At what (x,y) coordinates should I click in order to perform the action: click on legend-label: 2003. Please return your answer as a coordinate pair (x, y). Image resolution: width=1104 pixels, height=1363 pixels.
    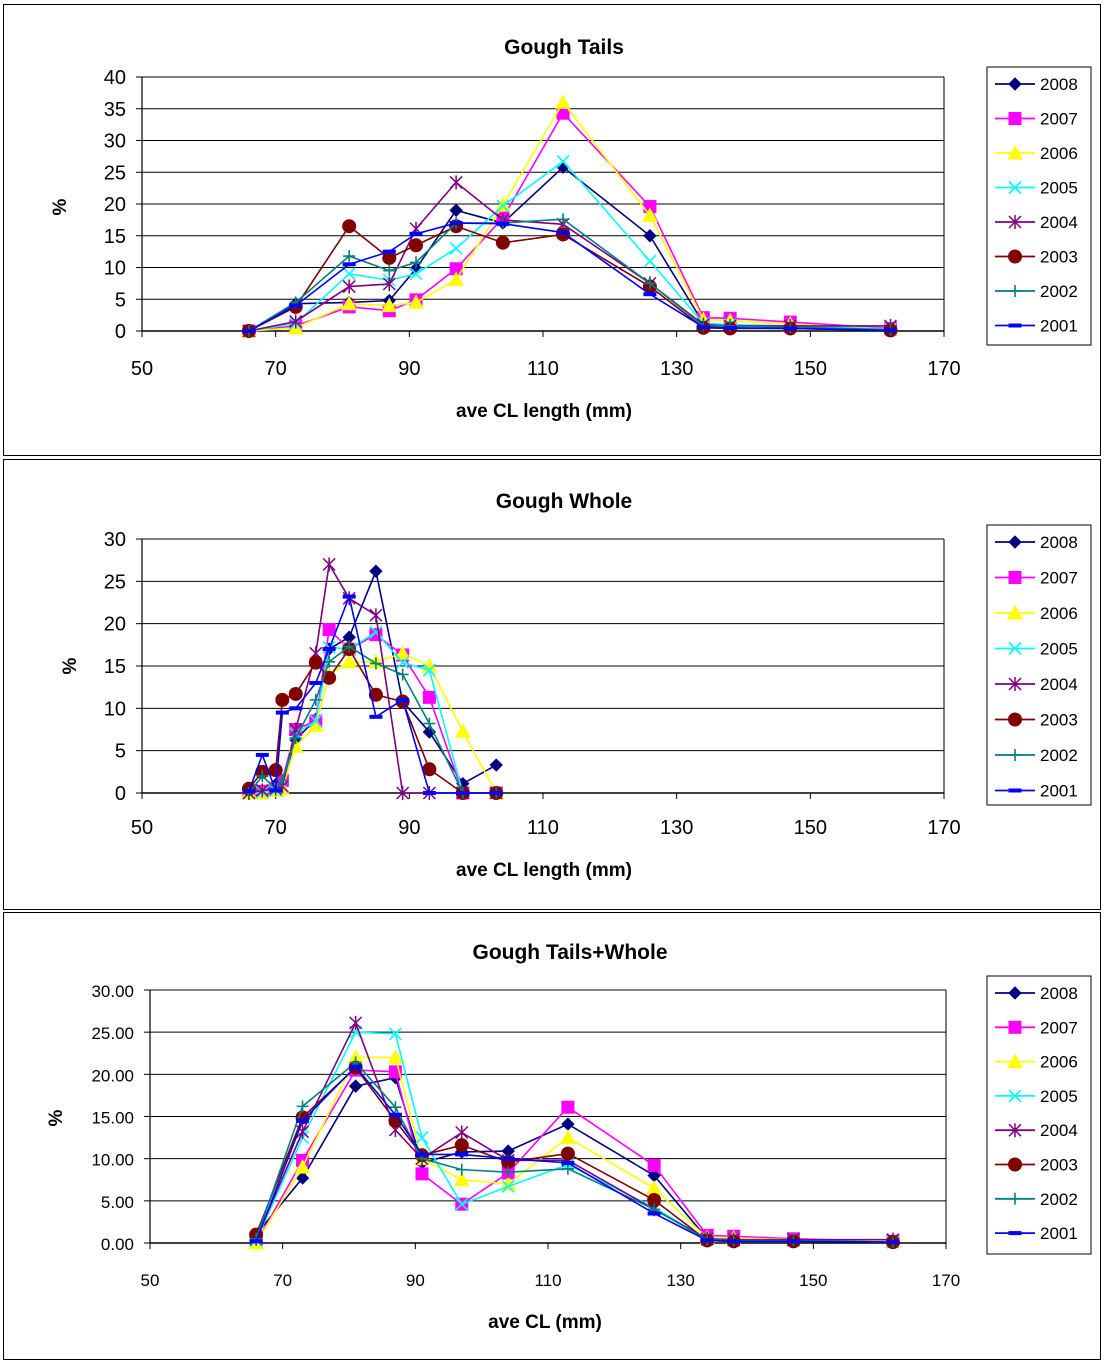
    Looking at the image, I should click on (1059, 1165).